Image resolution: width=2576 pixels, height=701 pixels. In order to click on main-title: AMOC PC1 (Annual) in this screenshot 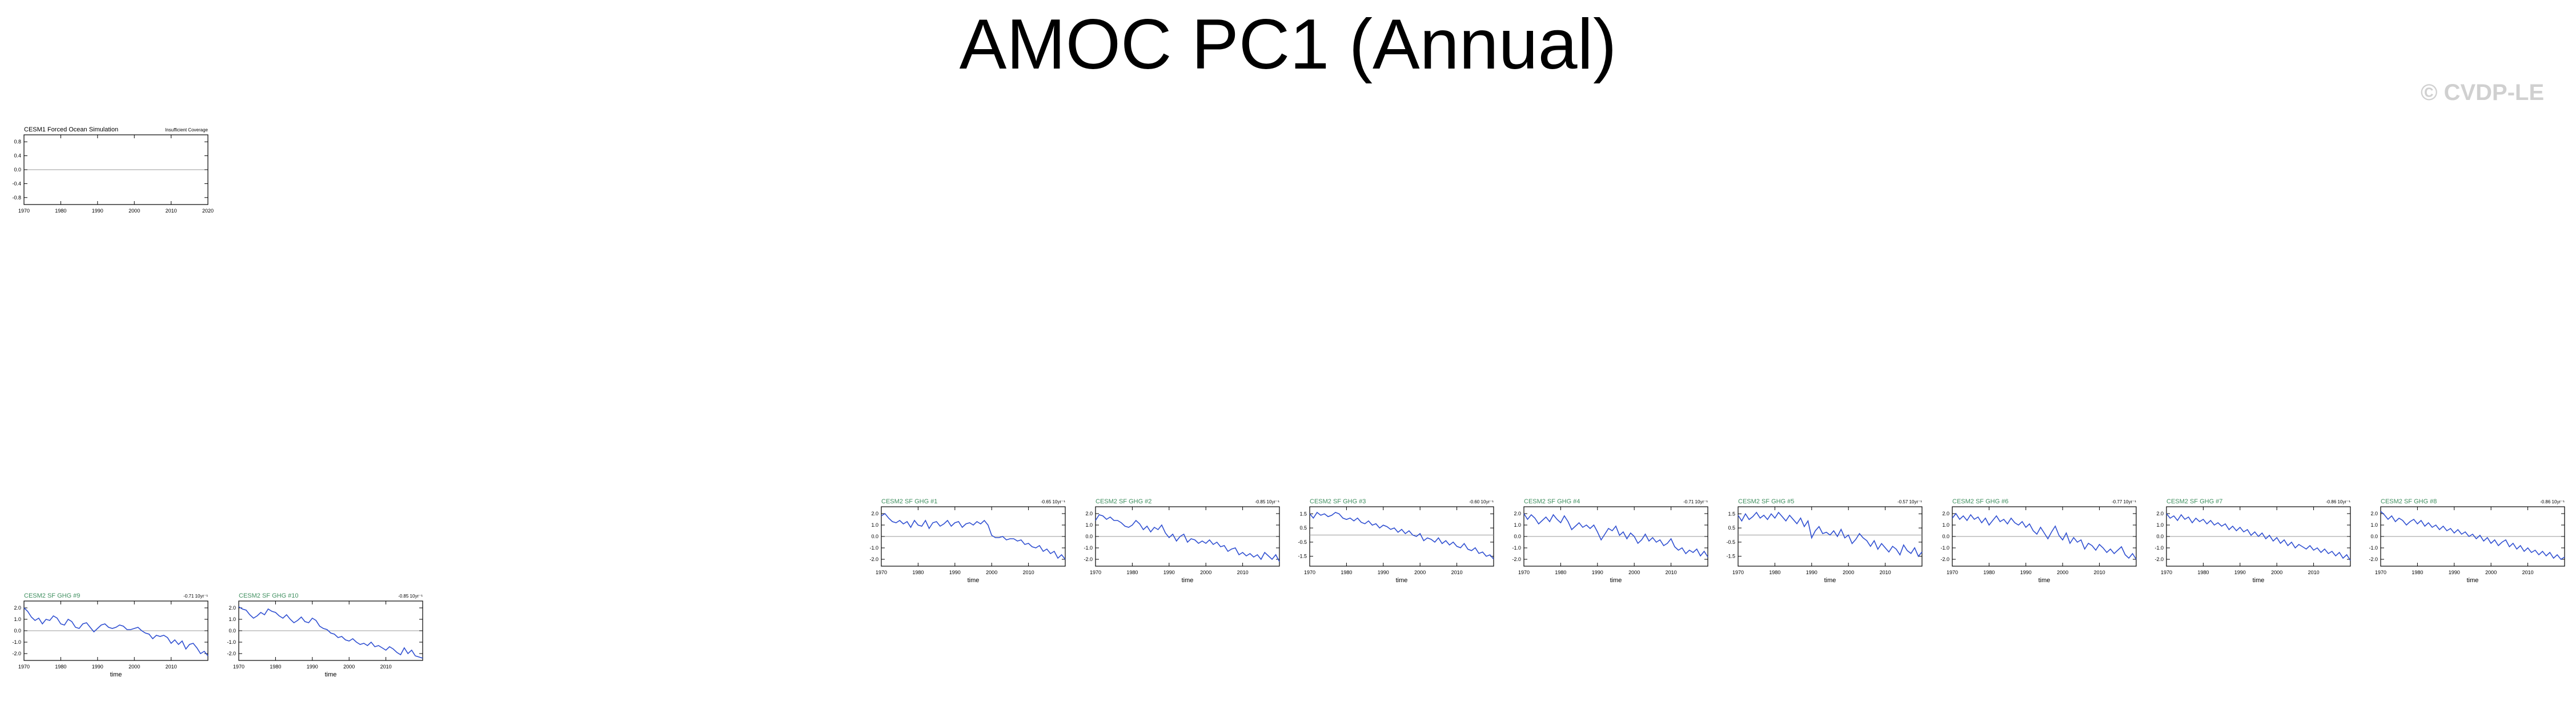, I will do `click(1288, 44)`.